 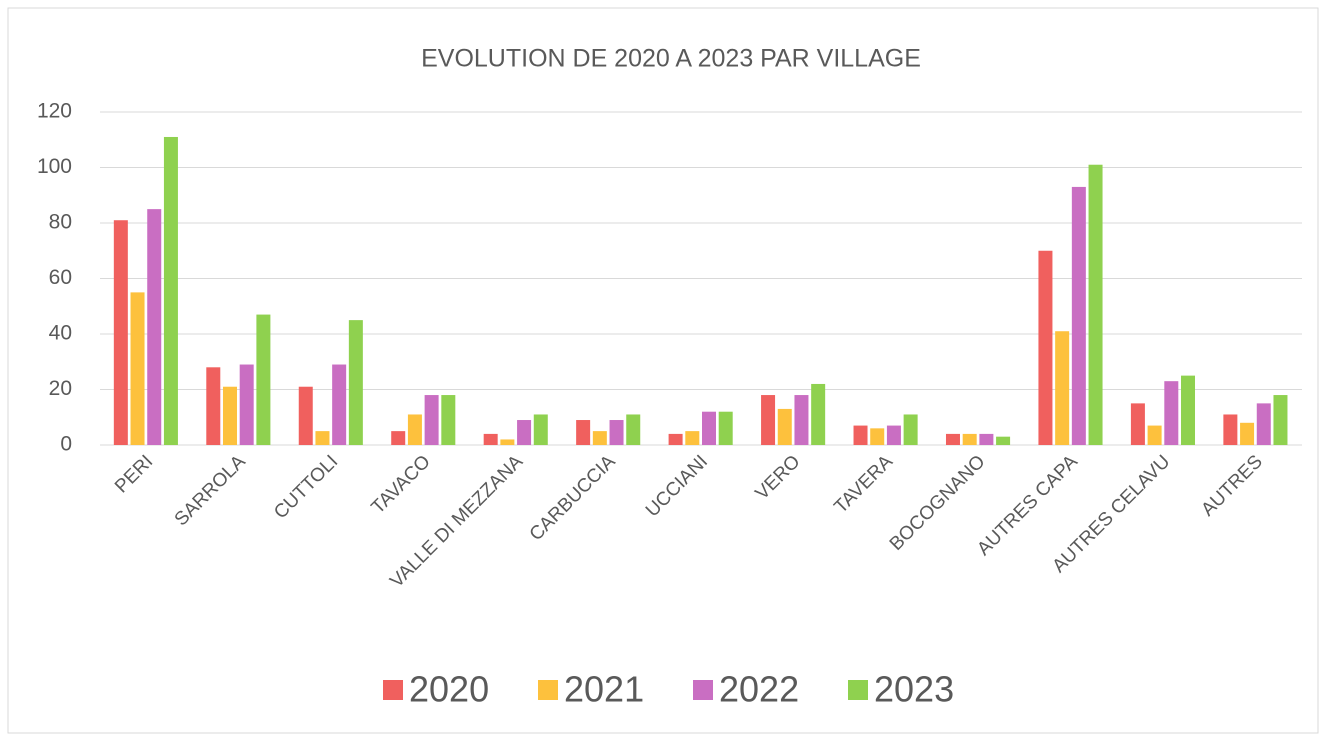 What do you see at coordinates (60, 277) in the screenshot?
I see `y-tick-label: 60` at bounding box center [60, 277].